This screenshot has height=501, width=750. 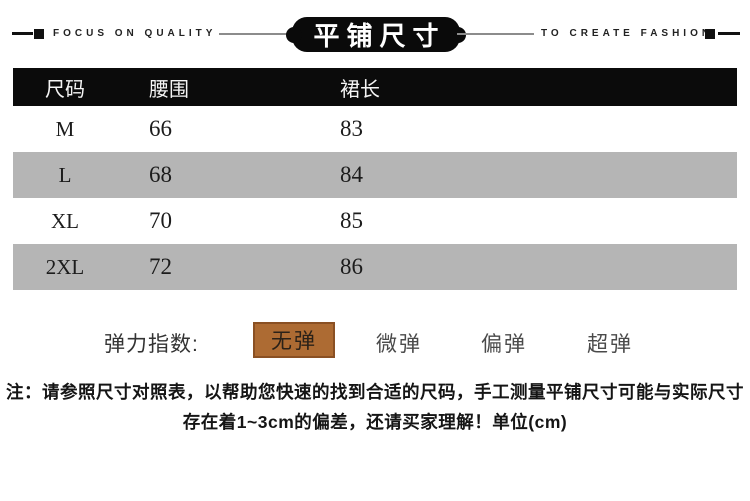 I want to click on table-row: 2XL 72 86, so click(x=375, y=267).